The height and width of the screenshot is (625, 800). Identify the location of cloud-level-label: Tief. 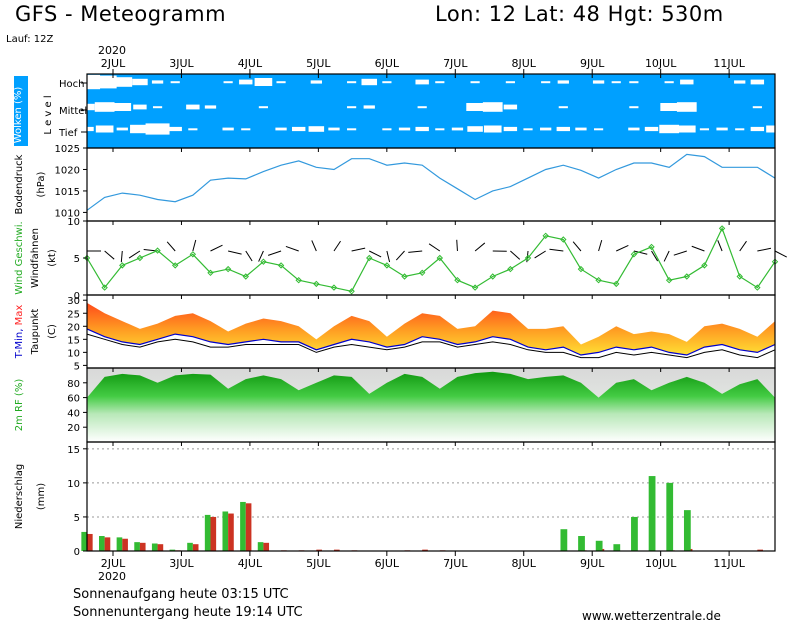
(68, 133).